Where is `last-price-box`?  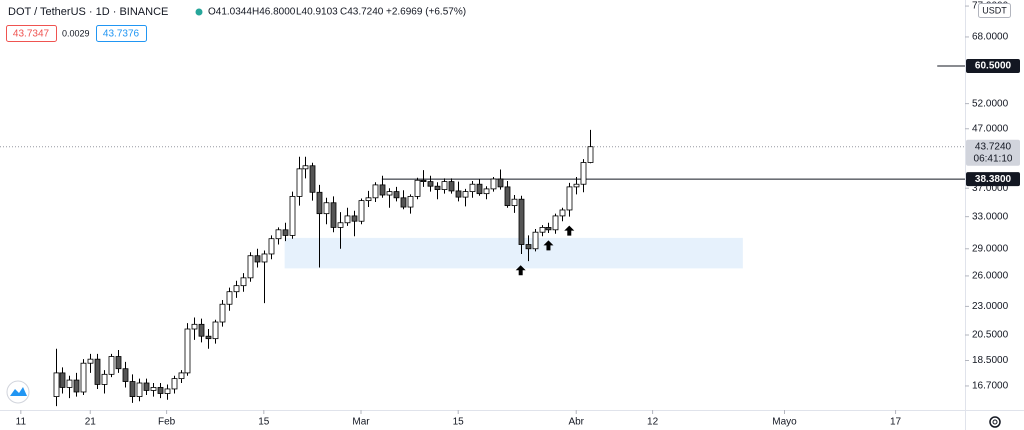 last-price-box is located at coordinates (993, 152).